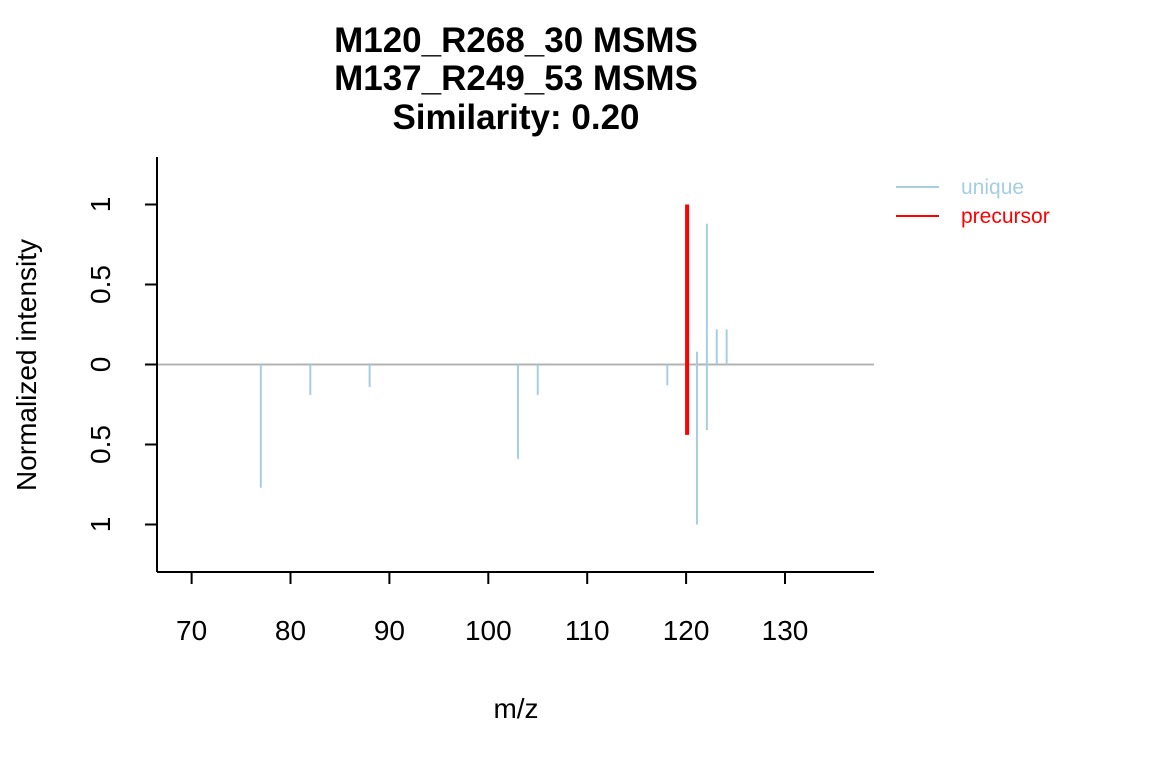 This screenshot has width=1152, height=768. What do you see at coordinates (516, 78) in the screenshot?
I see `chart-title-line-2: M137_R249_53 MSMS` at bounding box center [516, 78].